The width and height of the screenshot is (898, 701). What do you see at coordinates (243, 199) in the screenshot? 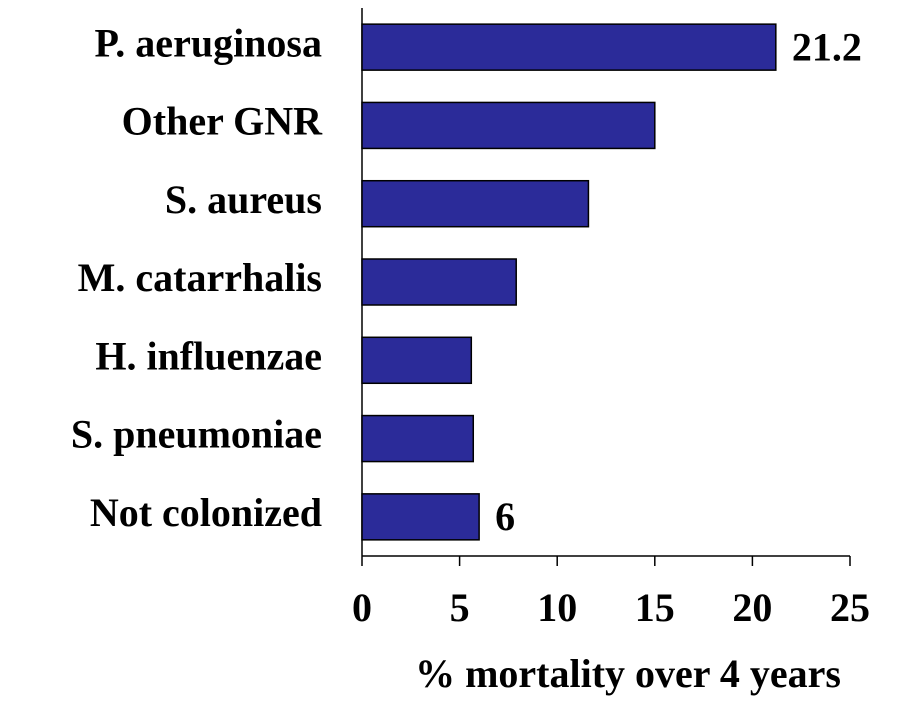
I see `y-tick-label: S. aureus` at bounding box center [243, 199].